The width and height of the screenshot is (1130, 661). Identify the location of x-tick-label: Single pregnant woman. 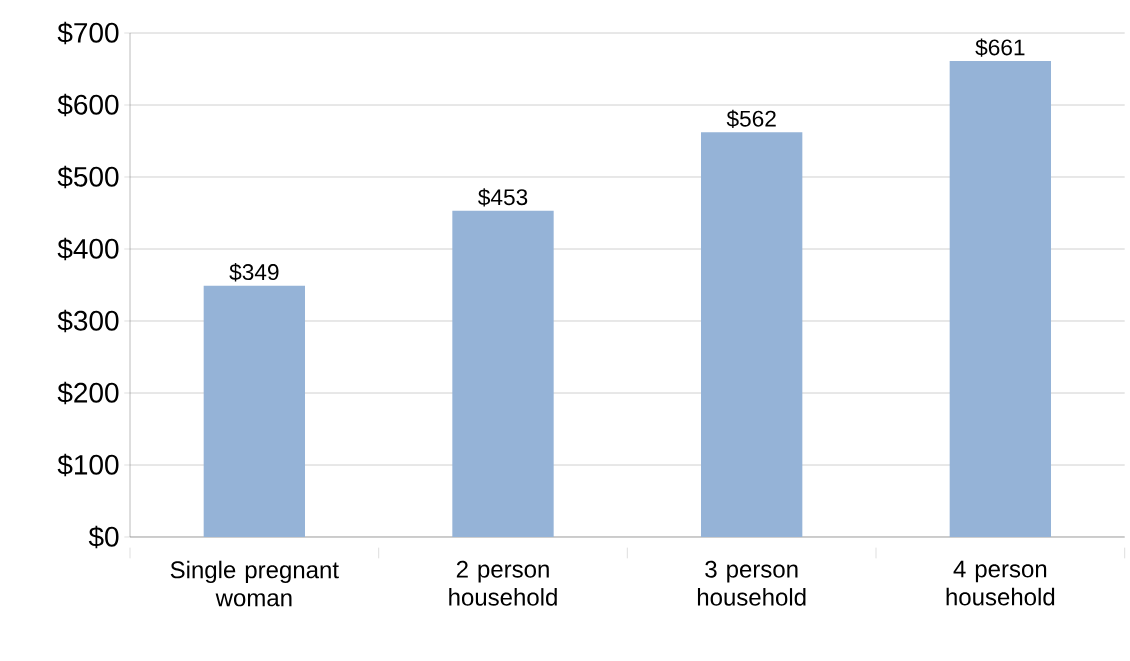
(254, 583).